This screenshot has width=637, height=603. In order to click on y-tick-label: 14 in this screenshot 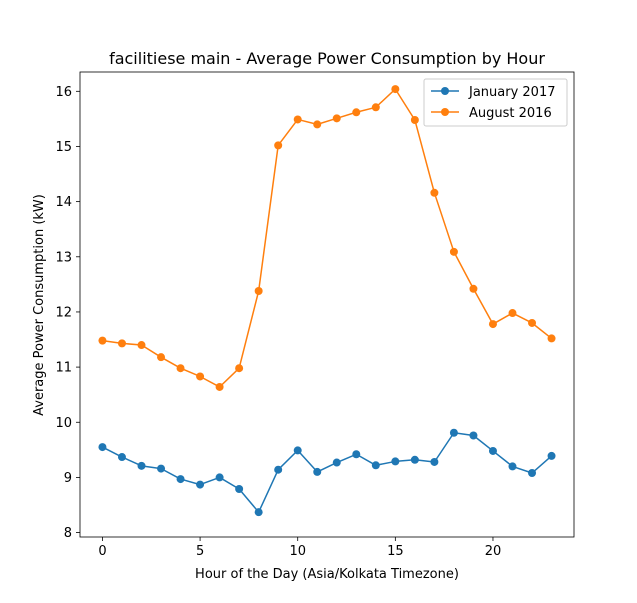, I will do `click(63, 202)`.